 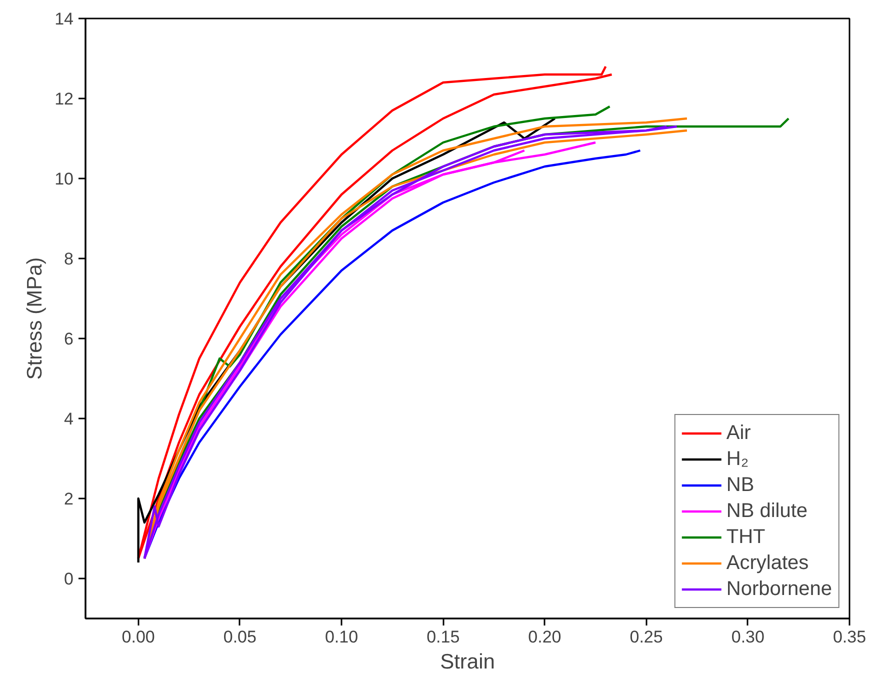 I want to click on y-tick-label: 10, so click(x=64, y=179).